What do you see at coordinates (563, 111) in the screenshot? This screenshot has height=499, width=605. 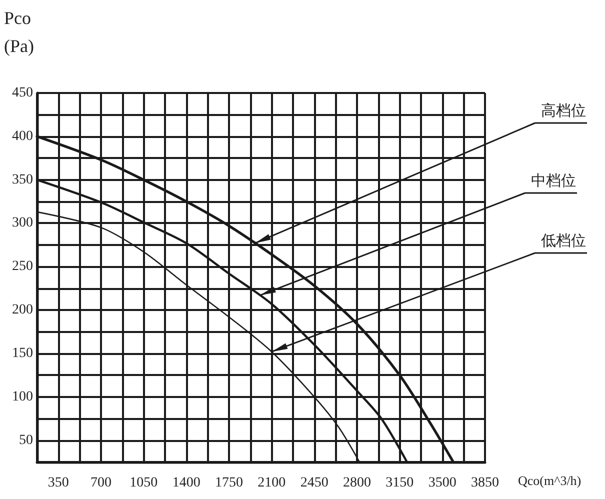 I see `annotation: 高档位` at bounding box center [563, 111].